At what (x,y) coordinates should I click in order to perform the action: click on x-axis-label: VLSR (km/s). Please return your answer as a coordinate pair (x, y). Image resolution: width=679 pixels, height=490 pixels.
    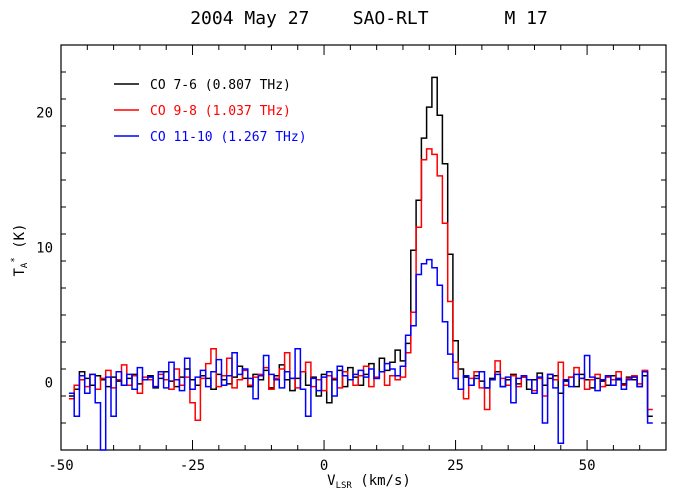
    Looking at the image, I should click on (369, 481).